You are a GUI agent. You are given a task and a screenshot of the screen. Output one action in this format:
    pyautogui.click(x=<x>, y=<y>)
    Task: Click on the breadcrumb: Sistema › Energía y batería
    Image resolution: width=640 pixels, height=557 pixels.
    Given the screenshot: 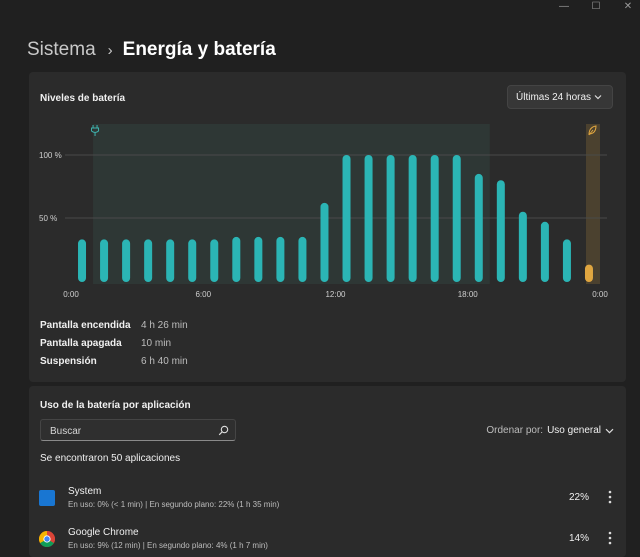 What is the action you would take?
    pyautogui.click(x=151, y=50)
    